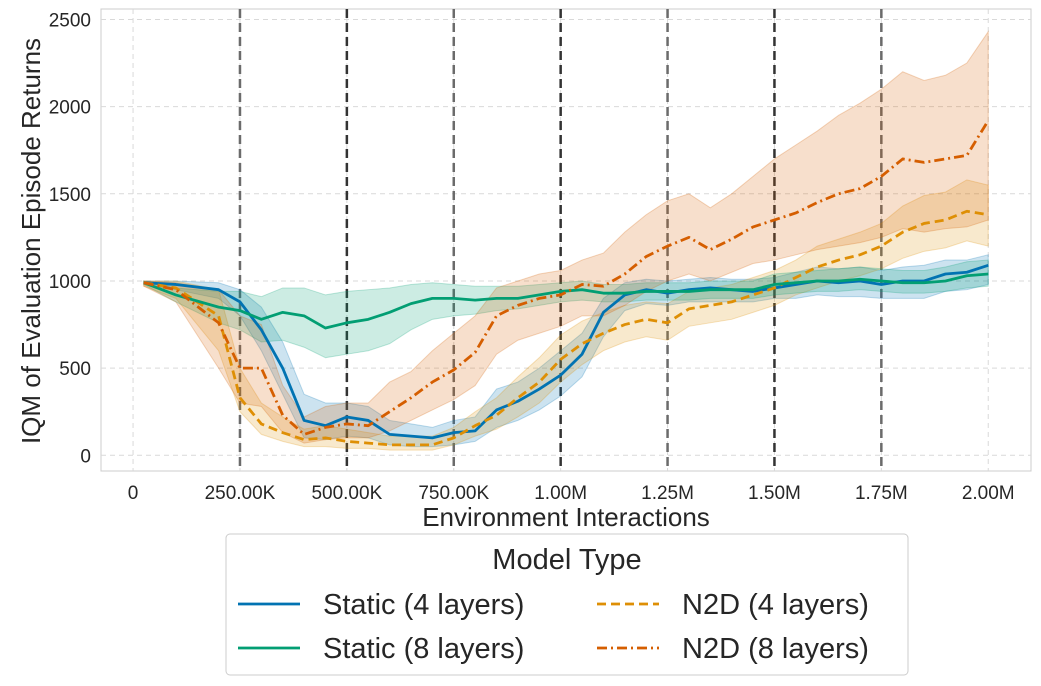 This screenshot has height=686, width=1041. What do you see at coordinates (566, 301) in the screenshot?
I see `series-line` at bounding box center [566, 301].